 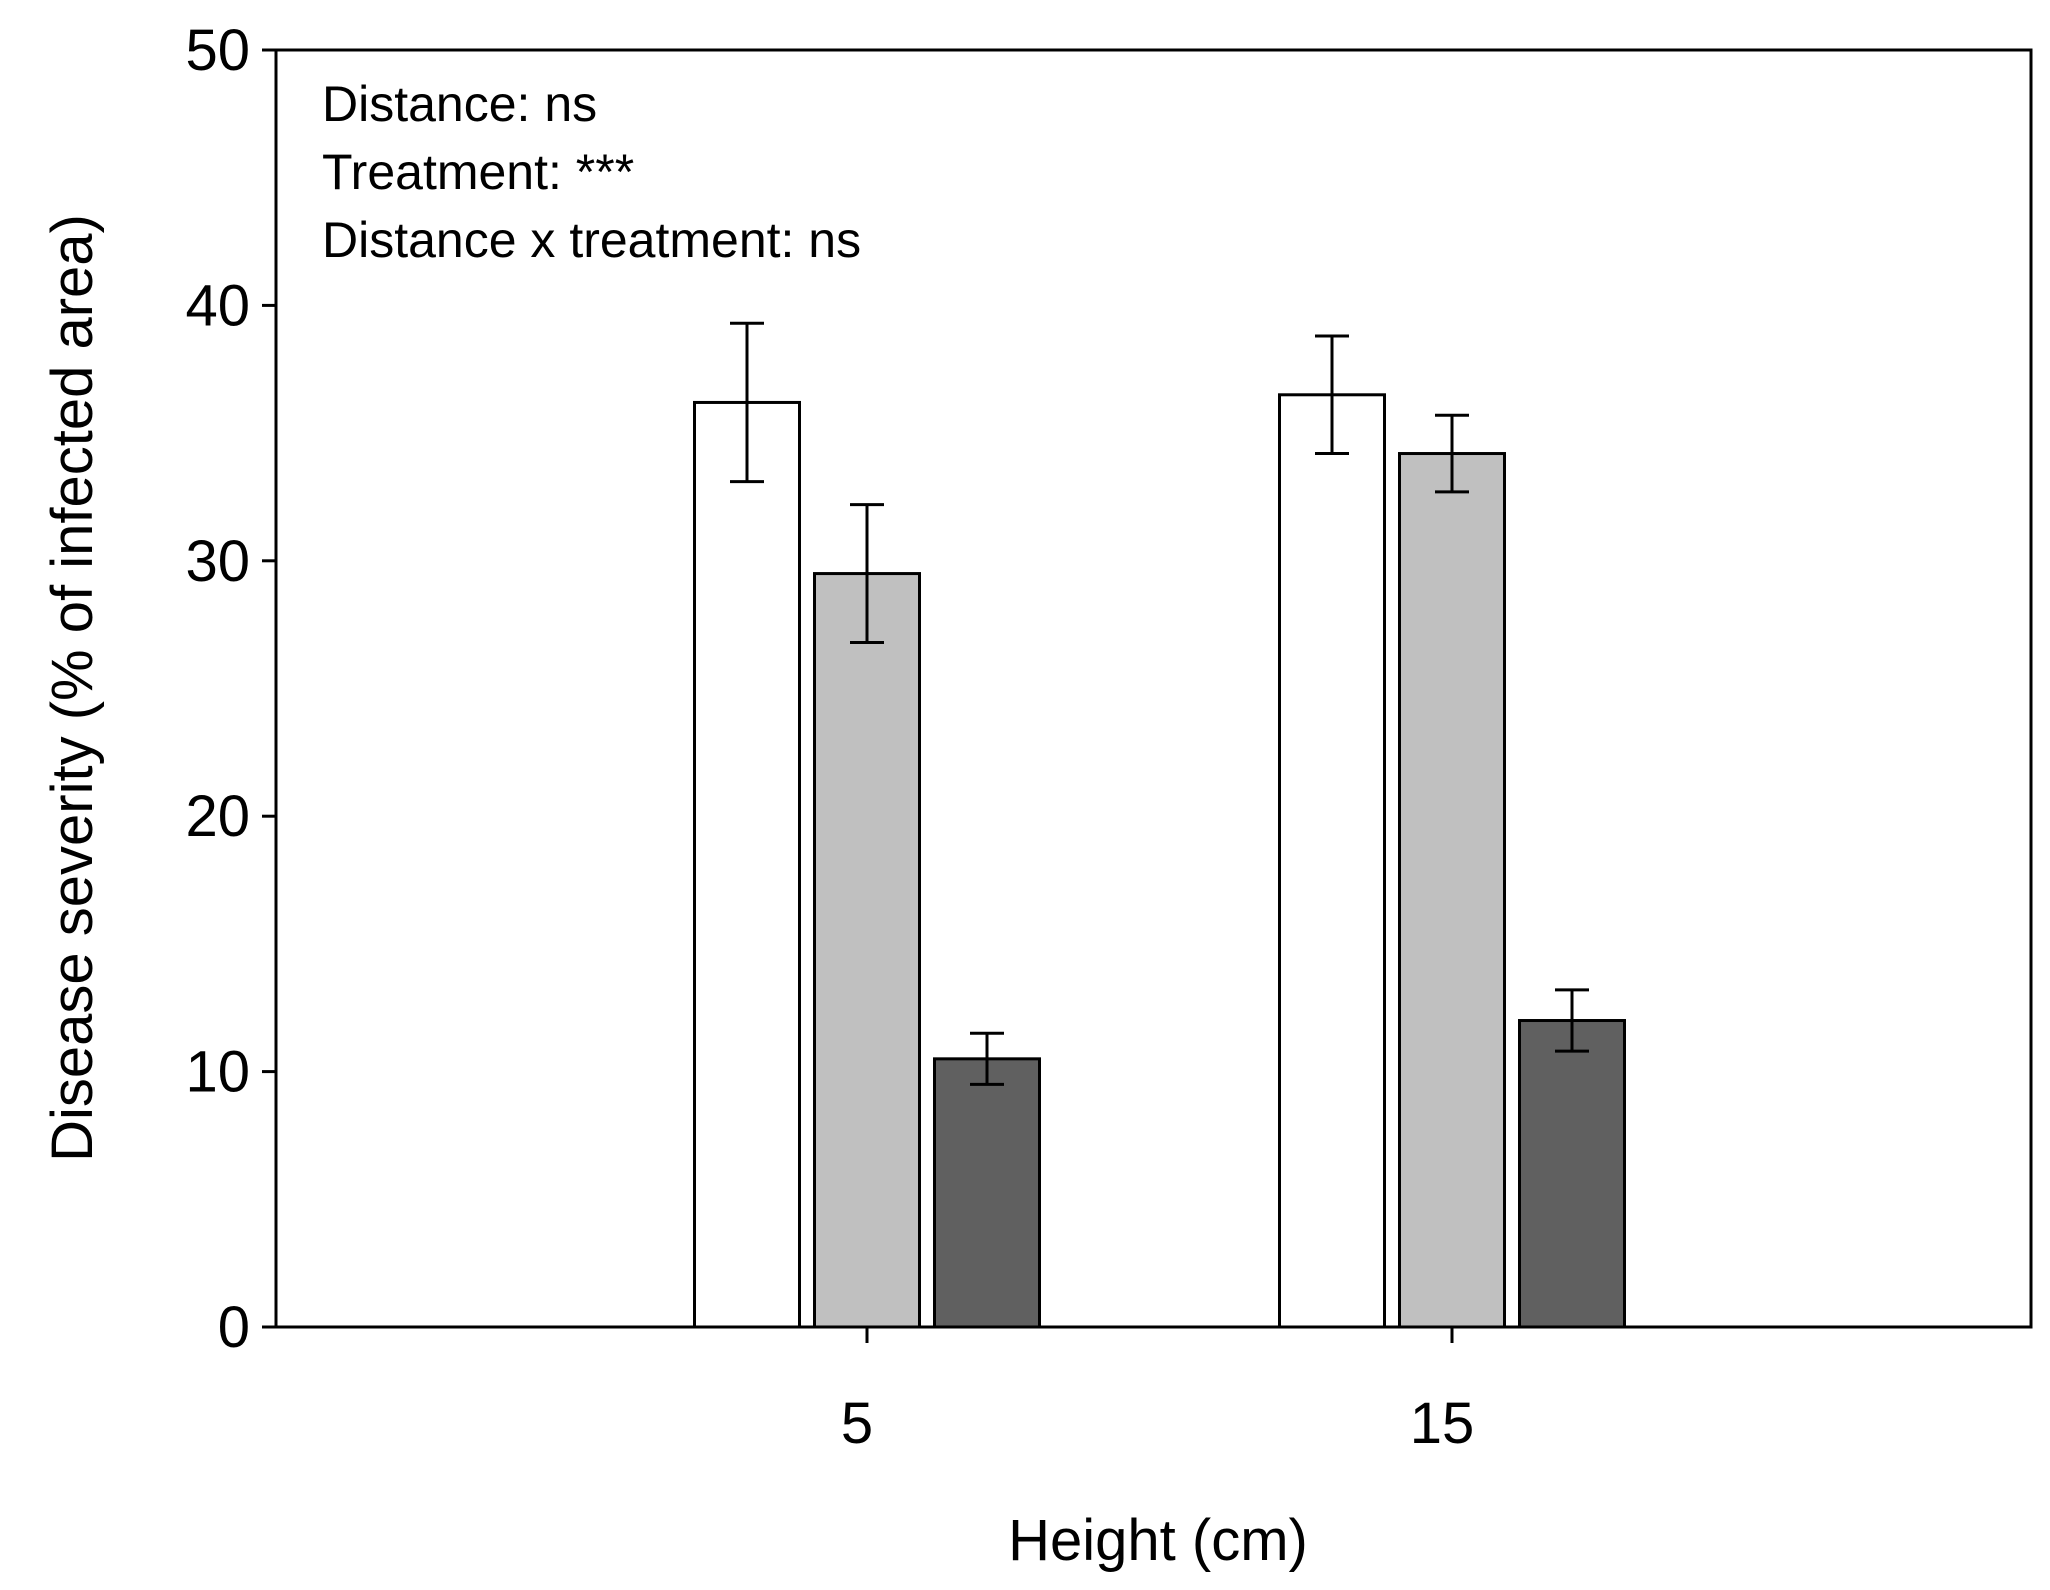 I want to click on x-tick-label: 5, so click(x=857, y=1423).